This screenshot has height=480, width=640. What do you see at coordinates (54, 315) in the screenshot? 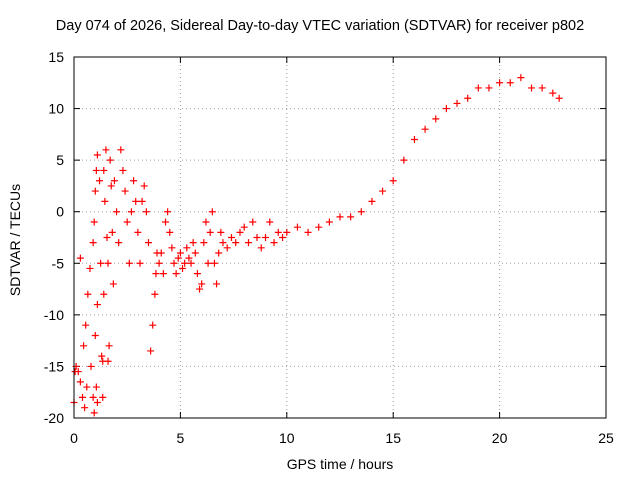
I see `y-tick-label: -10` at bounding box center [54, 315].